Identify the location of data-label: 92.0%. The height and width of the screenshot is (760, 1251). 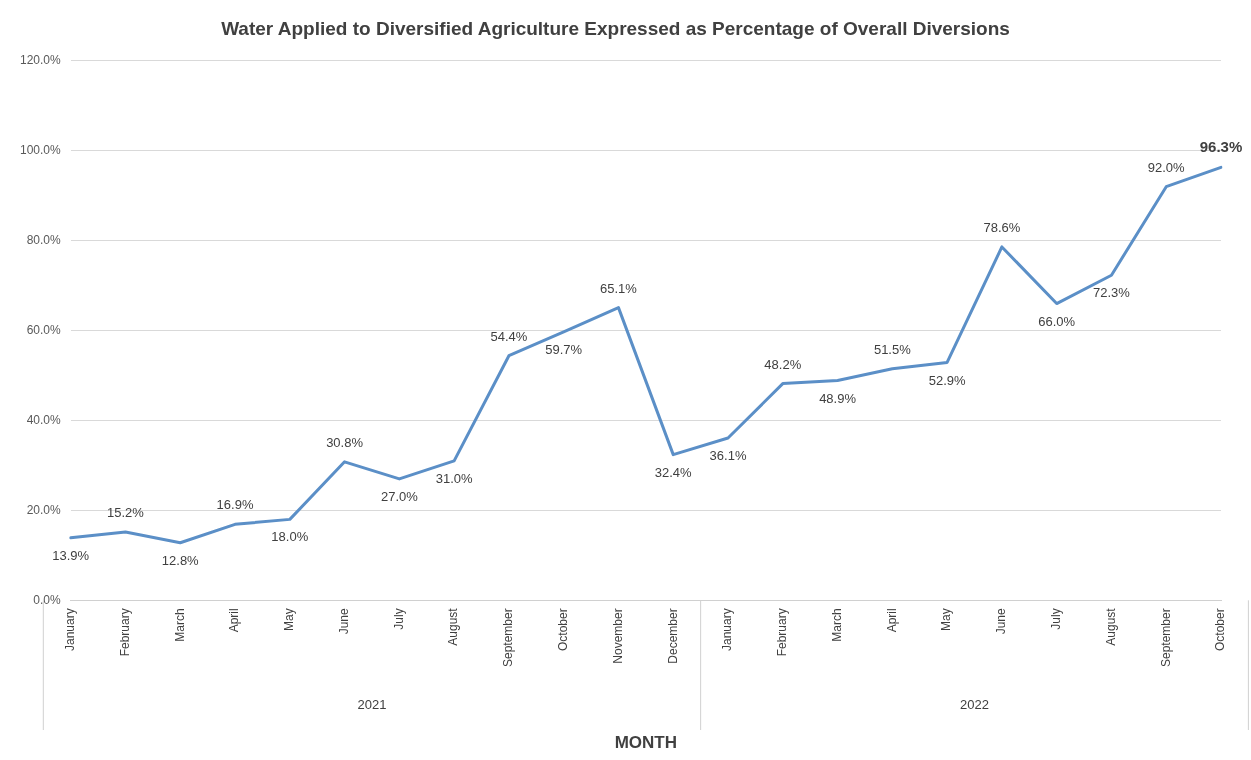
(1166, 167).